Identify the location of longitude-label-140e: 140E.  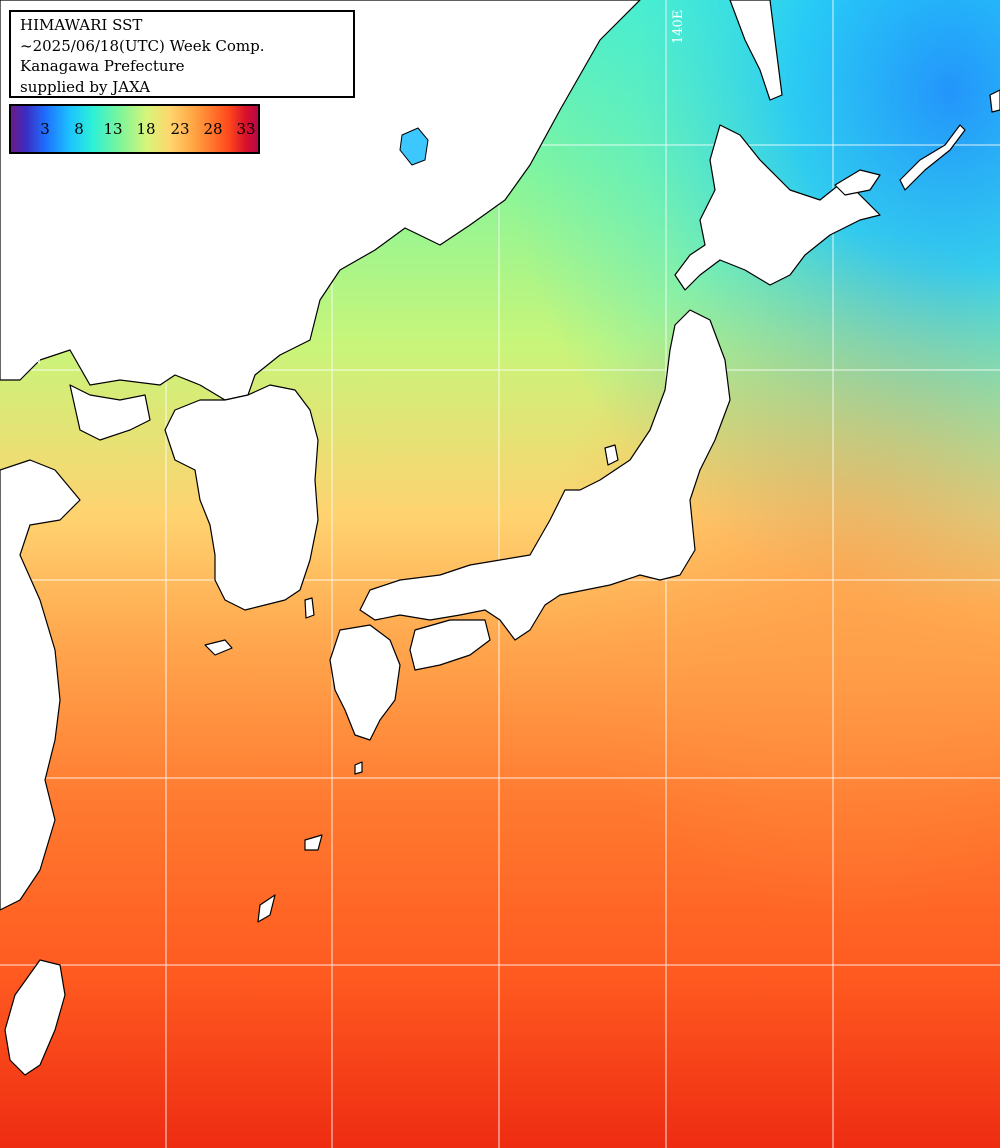
(678, 26).